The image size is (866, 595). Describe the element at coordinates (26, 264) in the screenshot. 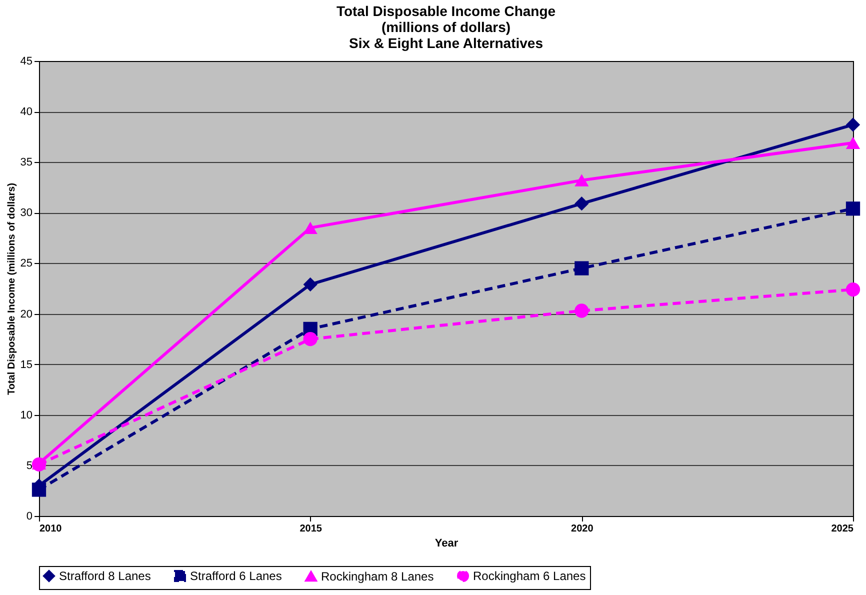

I see `y-tick-label: 25` at that location.